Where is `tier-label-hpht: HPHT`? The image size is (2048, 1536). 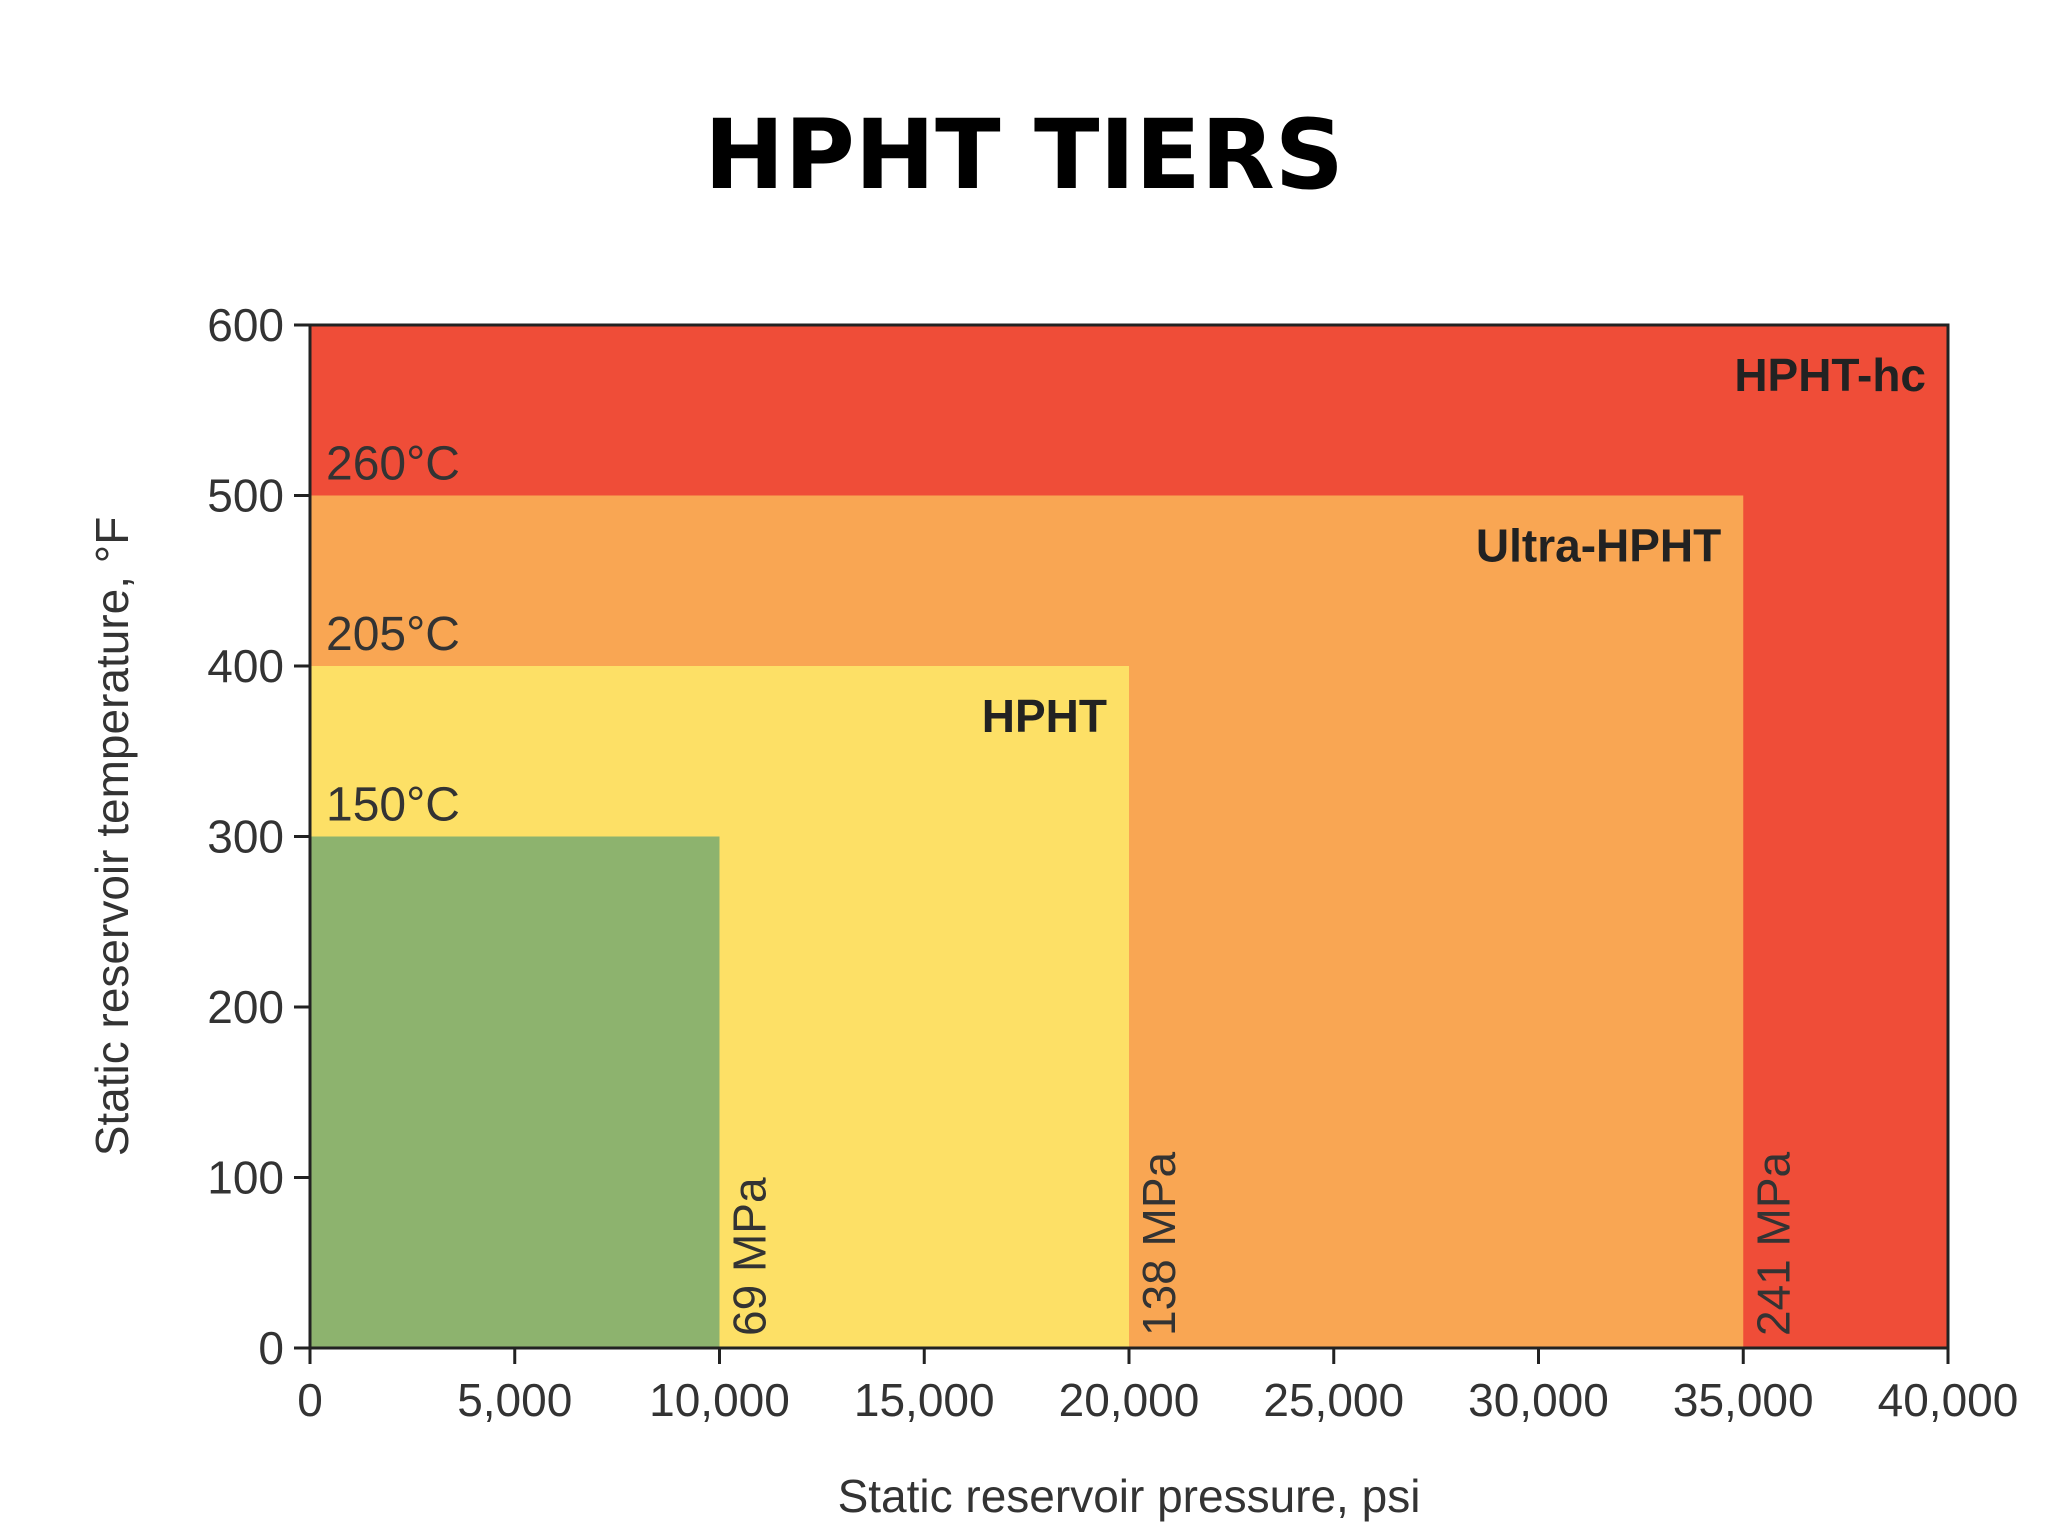
tier-label-hpht: HPHT is located at coordinates (1044, 716).